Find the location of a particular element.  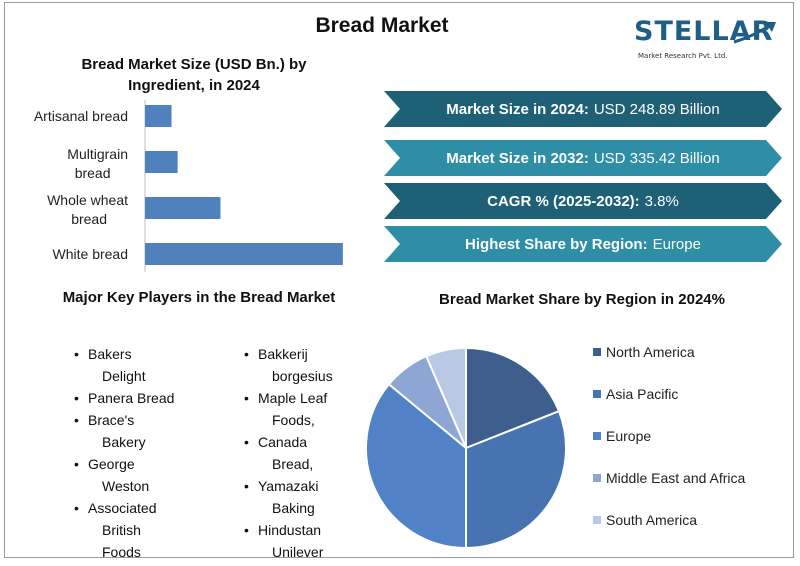

key-player-name: Maple Leaf is located at coordinates (293, 398).